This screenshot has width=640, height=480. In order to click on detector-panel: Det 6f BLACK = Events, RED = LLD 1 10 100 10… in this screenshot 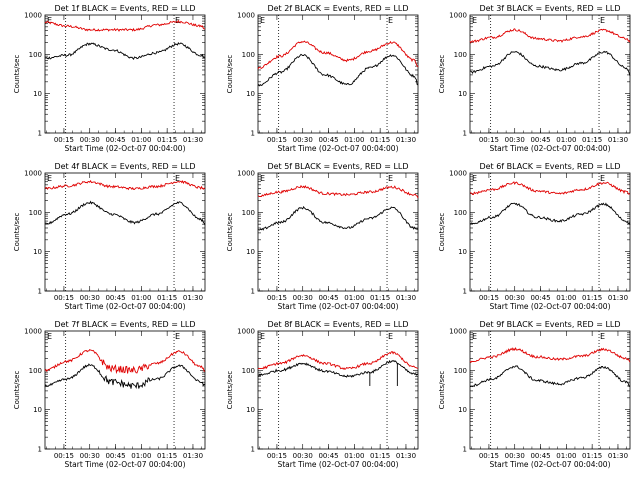, I will do `click(534, 236)`.